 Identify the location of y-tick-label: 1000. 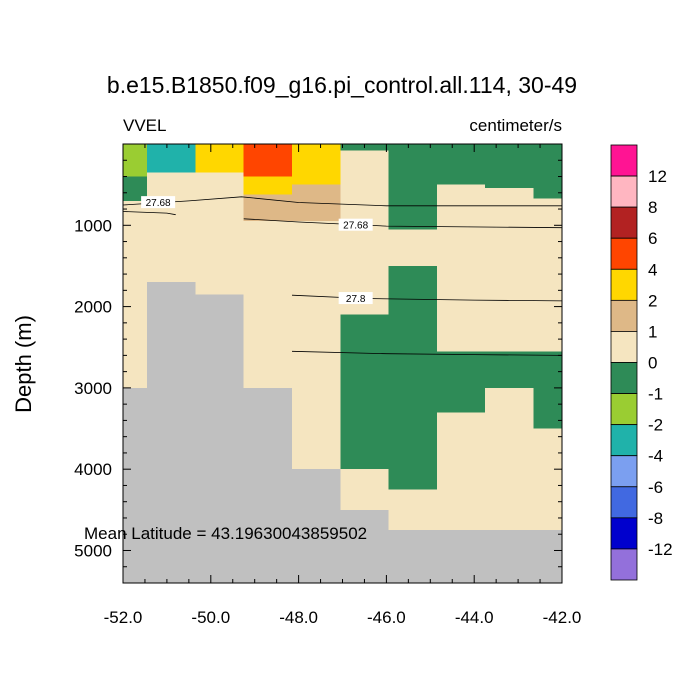
(93, 225).